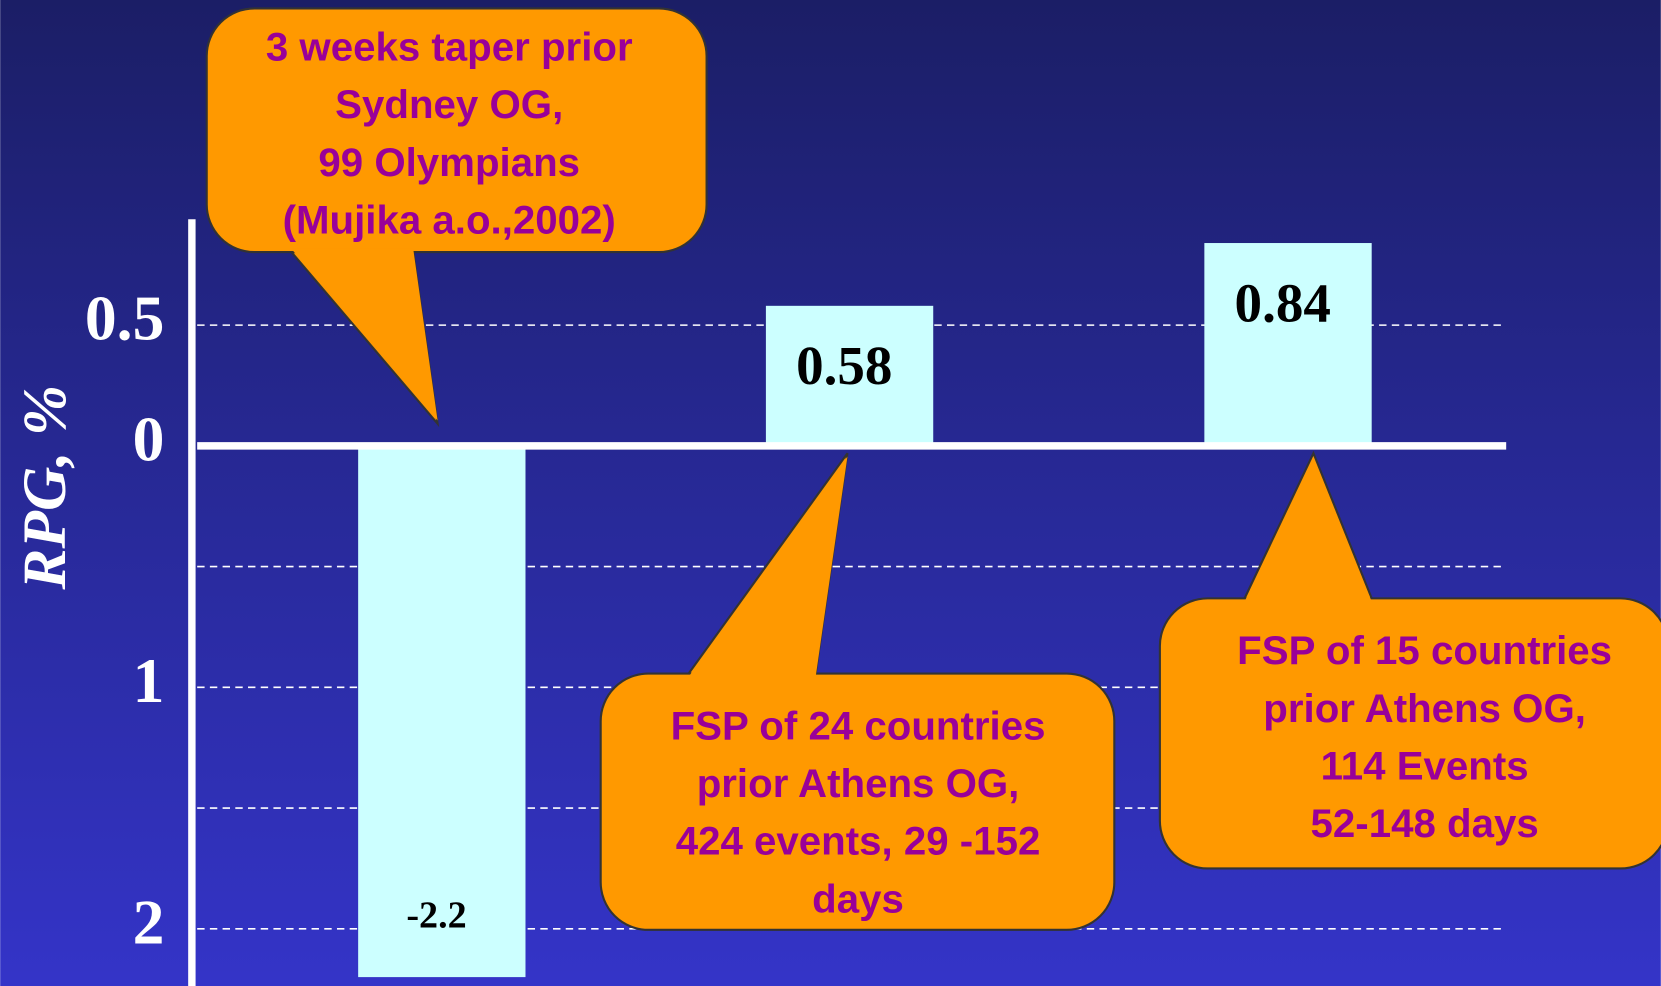  What do you see at coordinates (1425, 766) in the screenshot?
I see `callout-text: 114 Events` at bounding box center [1425, 766].